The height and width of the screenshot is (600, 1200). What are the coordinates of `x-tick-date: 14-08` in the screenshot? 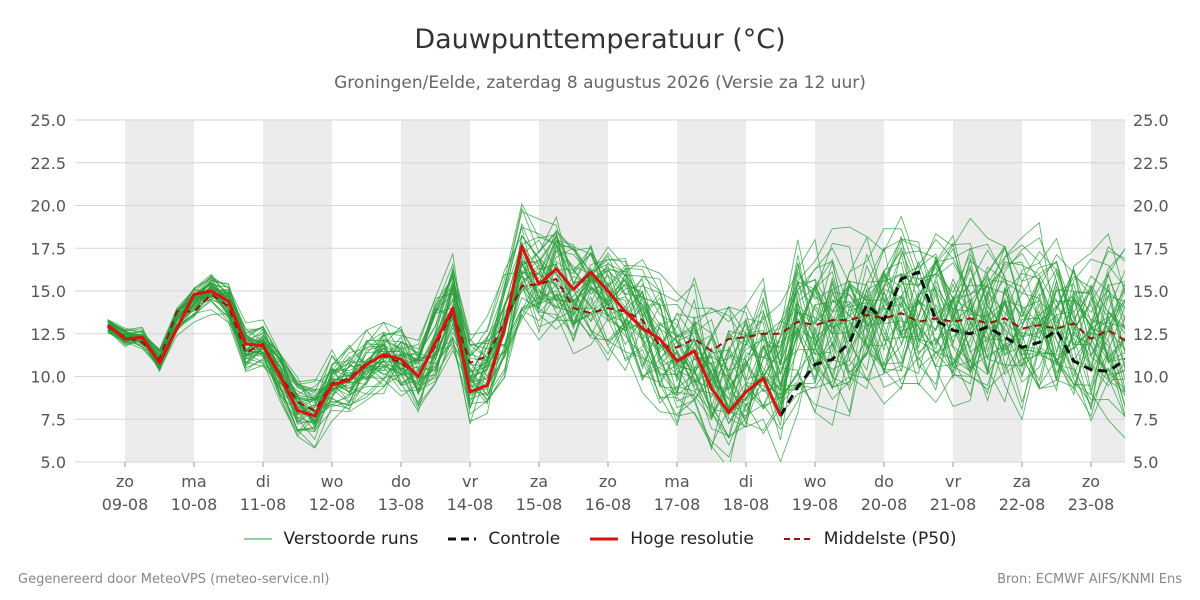 It's located at (470, 504).